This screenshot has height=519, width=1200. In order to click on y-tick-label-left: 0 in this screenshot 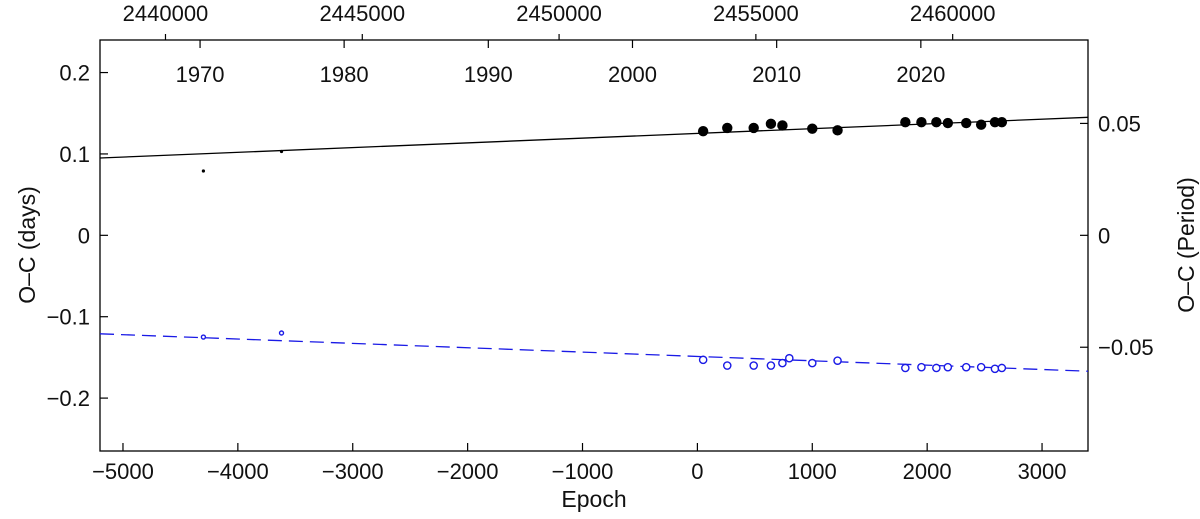, I will do `click(84, 235)`.